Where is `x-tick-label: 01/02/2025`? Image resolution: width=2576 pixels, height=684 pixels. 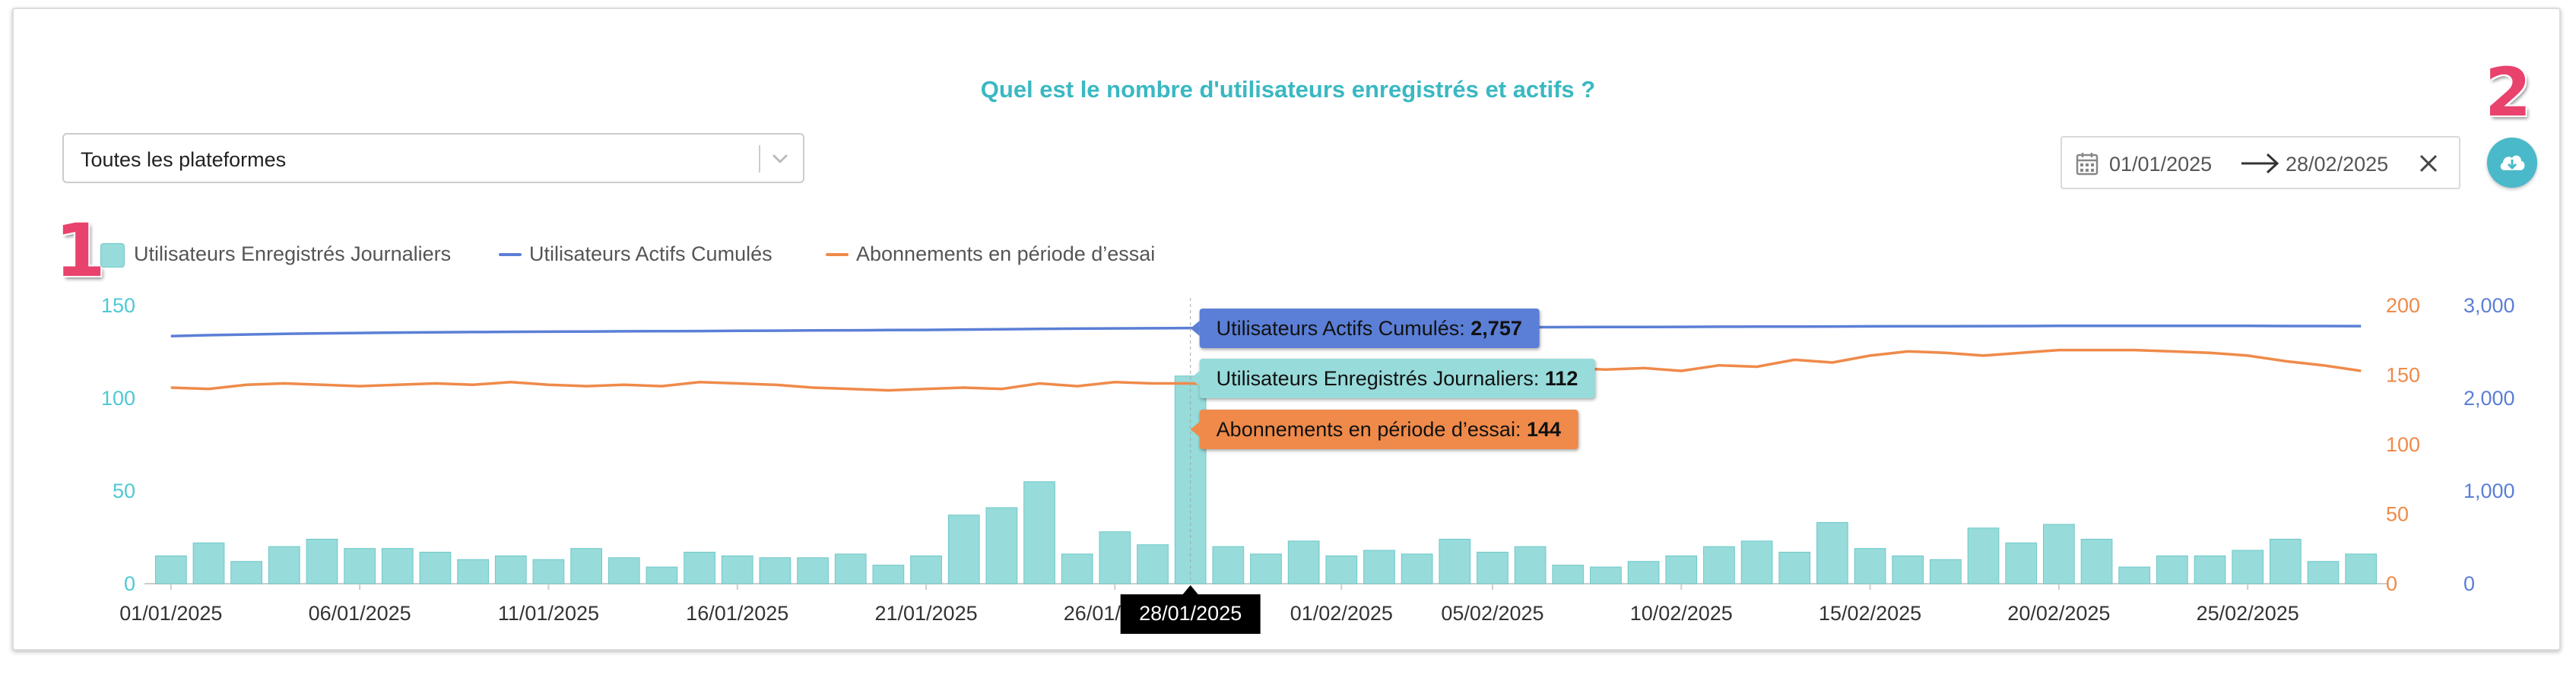 x-tick-label: 01/02/2025 is located at coordinates (1342, 614).